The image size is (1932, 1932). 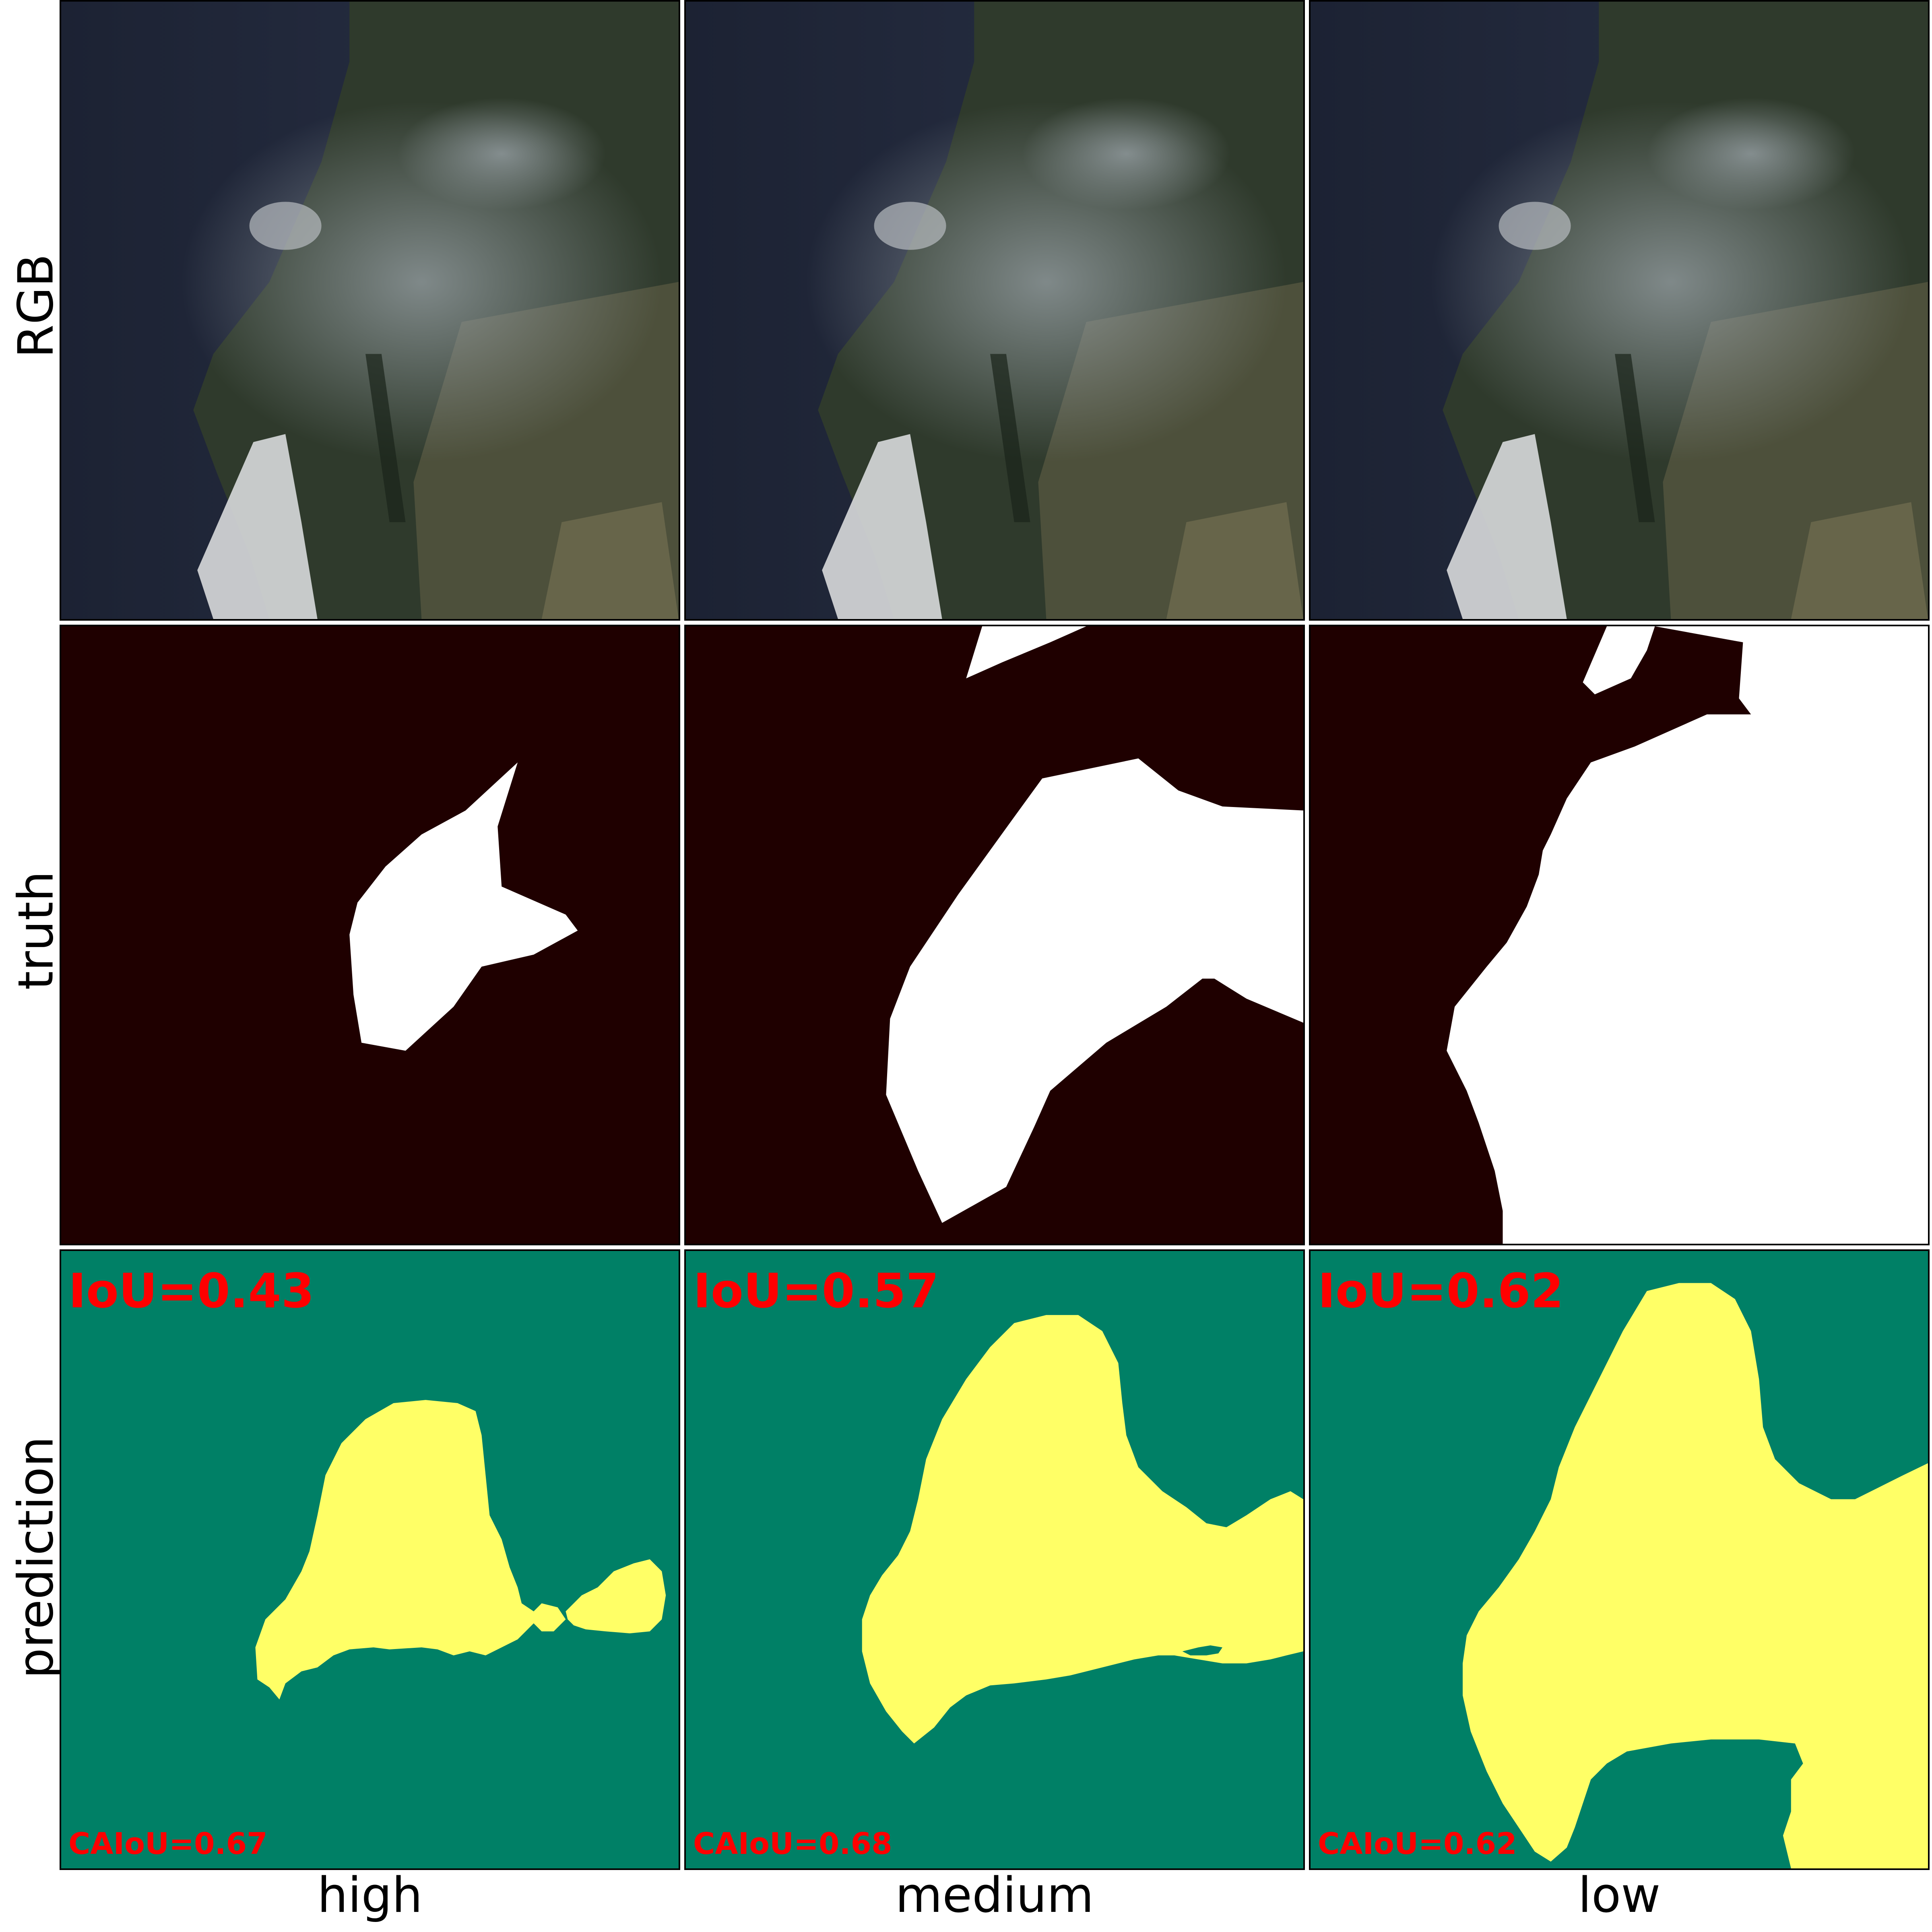 I want to click on prediction-mask-medium: IoU=0.57 CAIoU=0.68, so click(x=994, y=1559).